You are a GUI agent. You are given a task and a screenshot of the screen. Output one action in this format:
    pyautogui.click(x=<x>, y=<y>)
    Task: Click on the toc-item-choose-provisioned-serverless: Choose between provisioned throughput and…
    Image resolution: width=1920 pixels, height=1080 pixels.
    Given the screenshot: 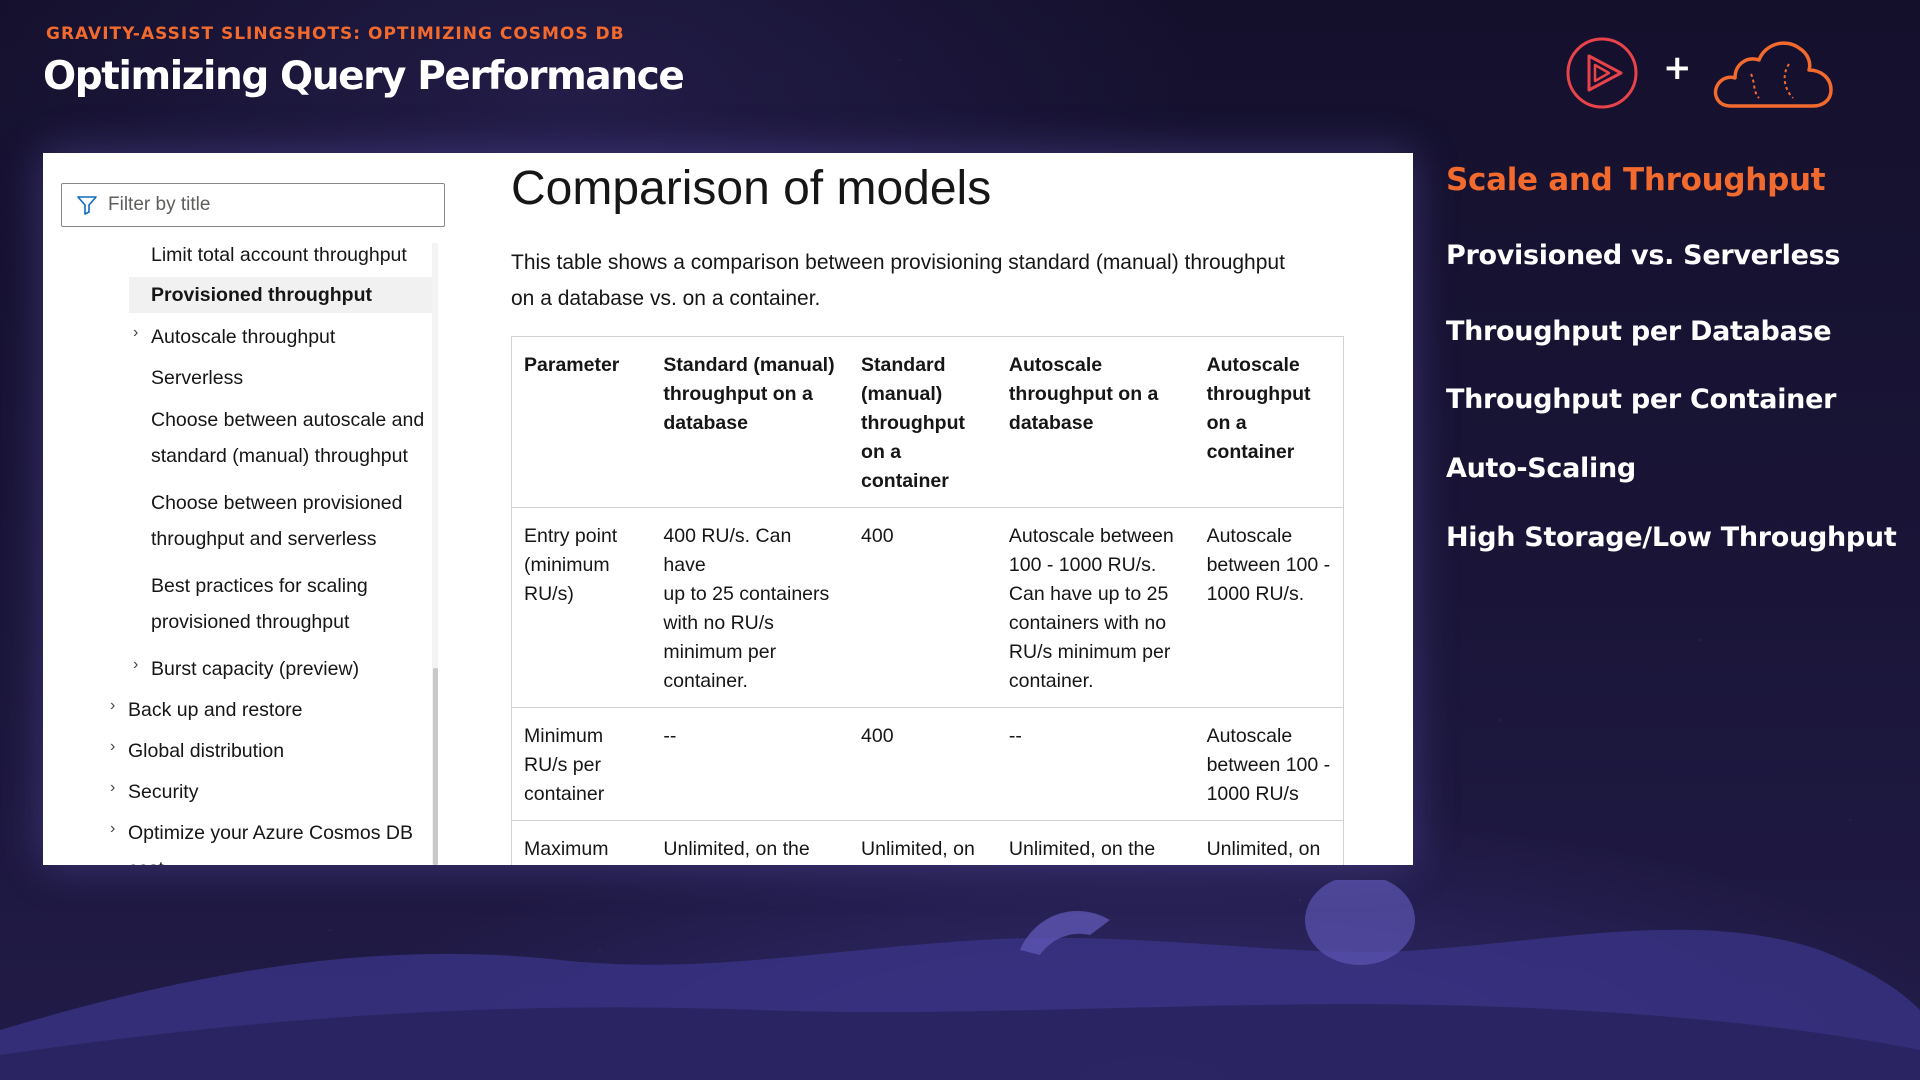 What is the action you would take?
    pyautogui.click(x=277, y=521)
    